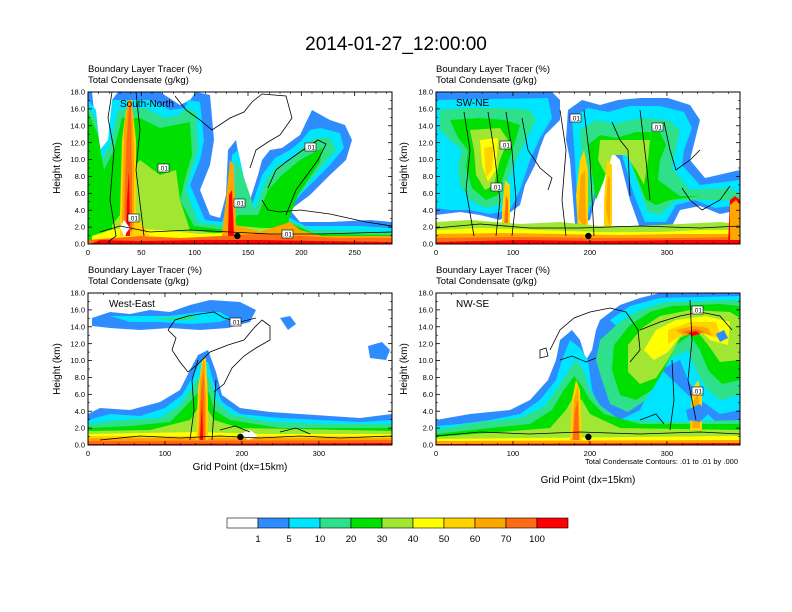  I want to click on colorbar-label: 30, so click(382, 539).